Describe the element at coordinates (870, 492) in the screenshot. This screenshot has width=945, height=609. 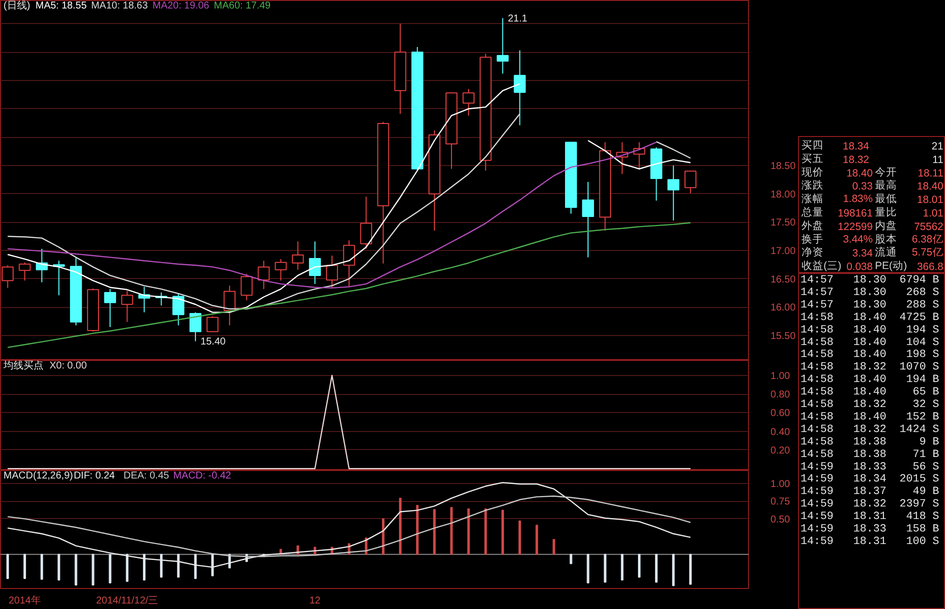
I see `text: 14:59 18.37 49 B` at that location.